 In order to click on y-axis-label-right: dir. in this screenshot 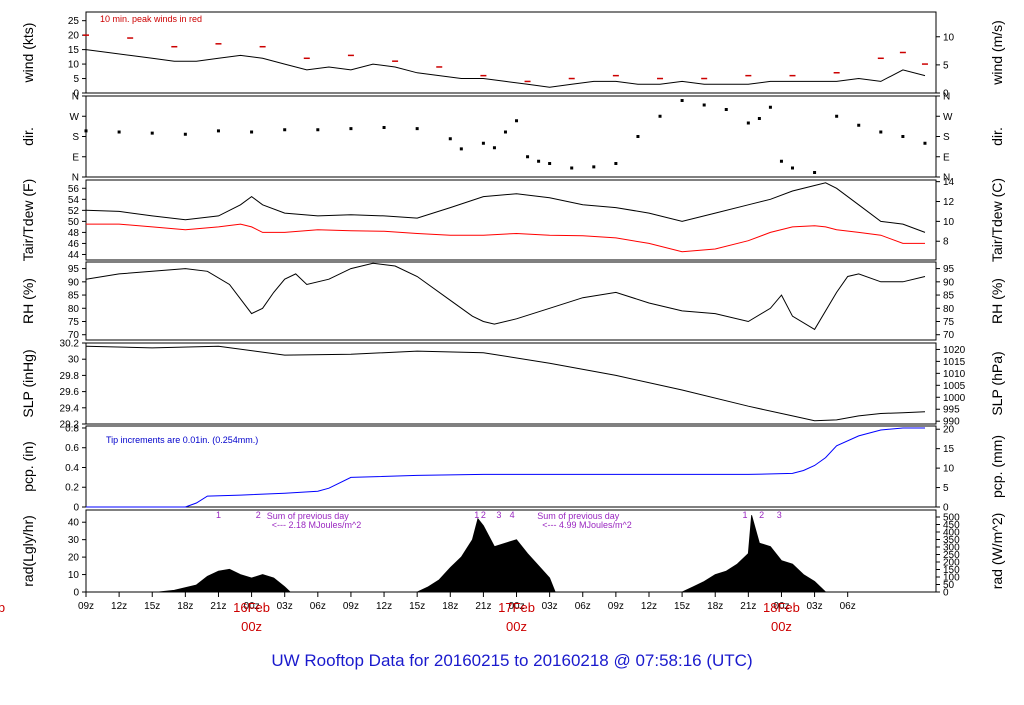, I will do `click(997, 136)`.